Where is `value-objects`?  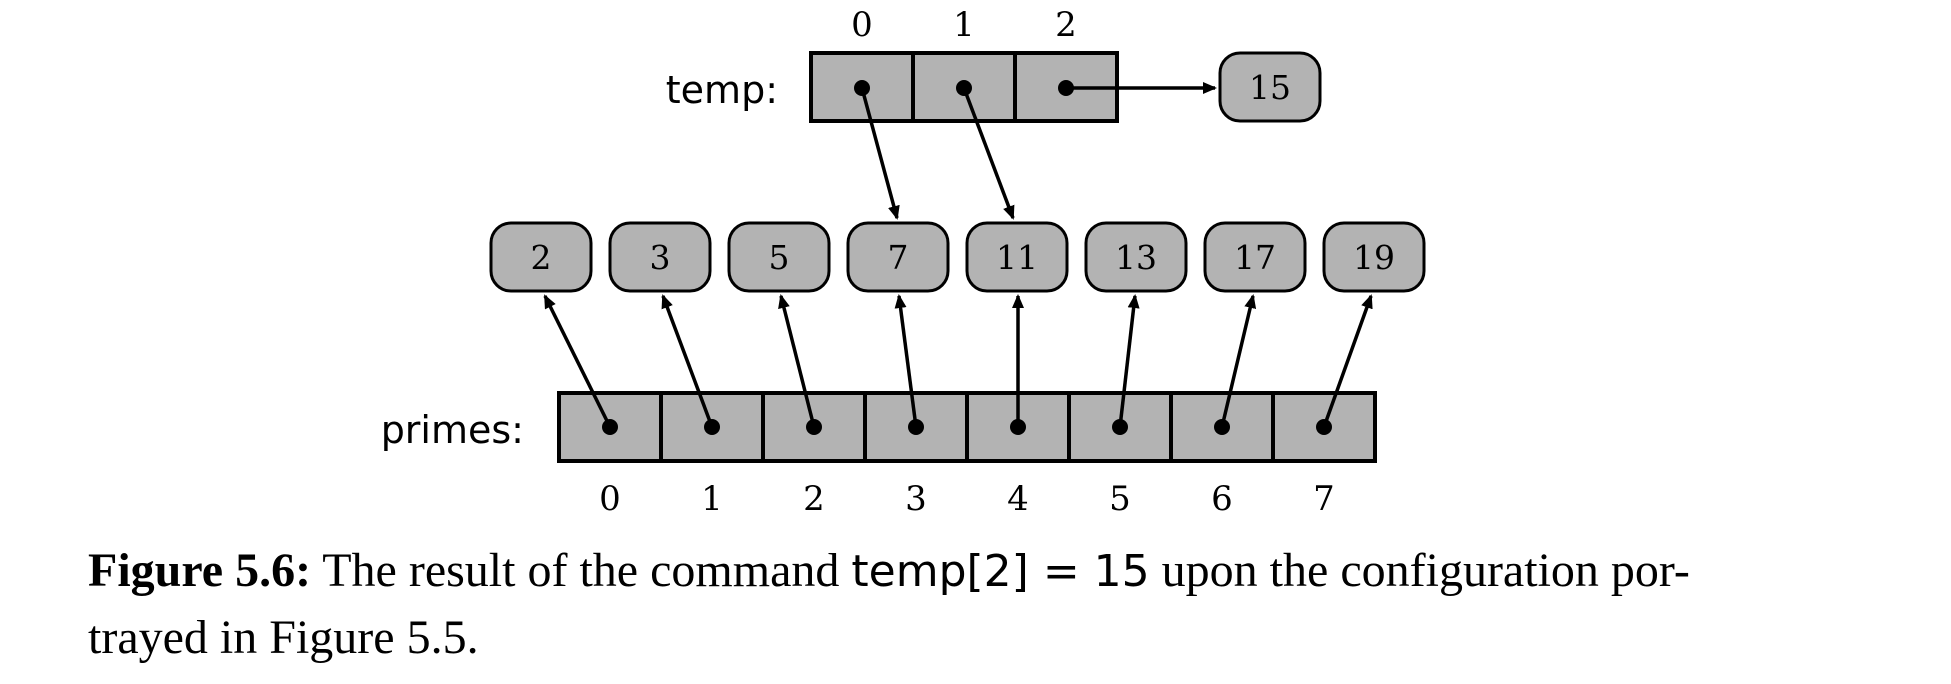 value-objects is located at coordinates (957, 257).